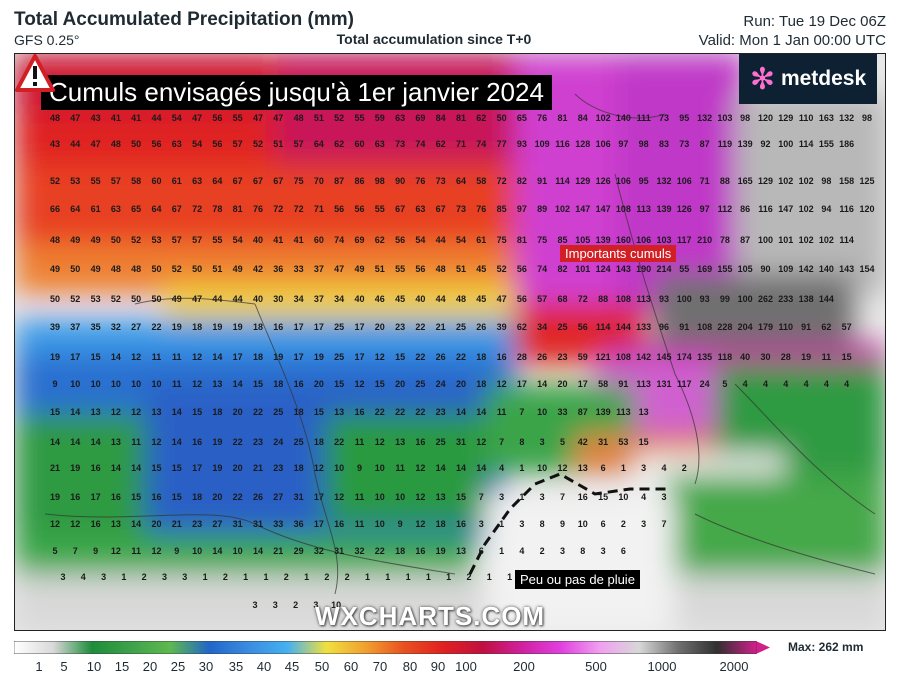  Describe the element at coordinates (542, 524) in the screenshot. I see `grid-value: 8` at that location.